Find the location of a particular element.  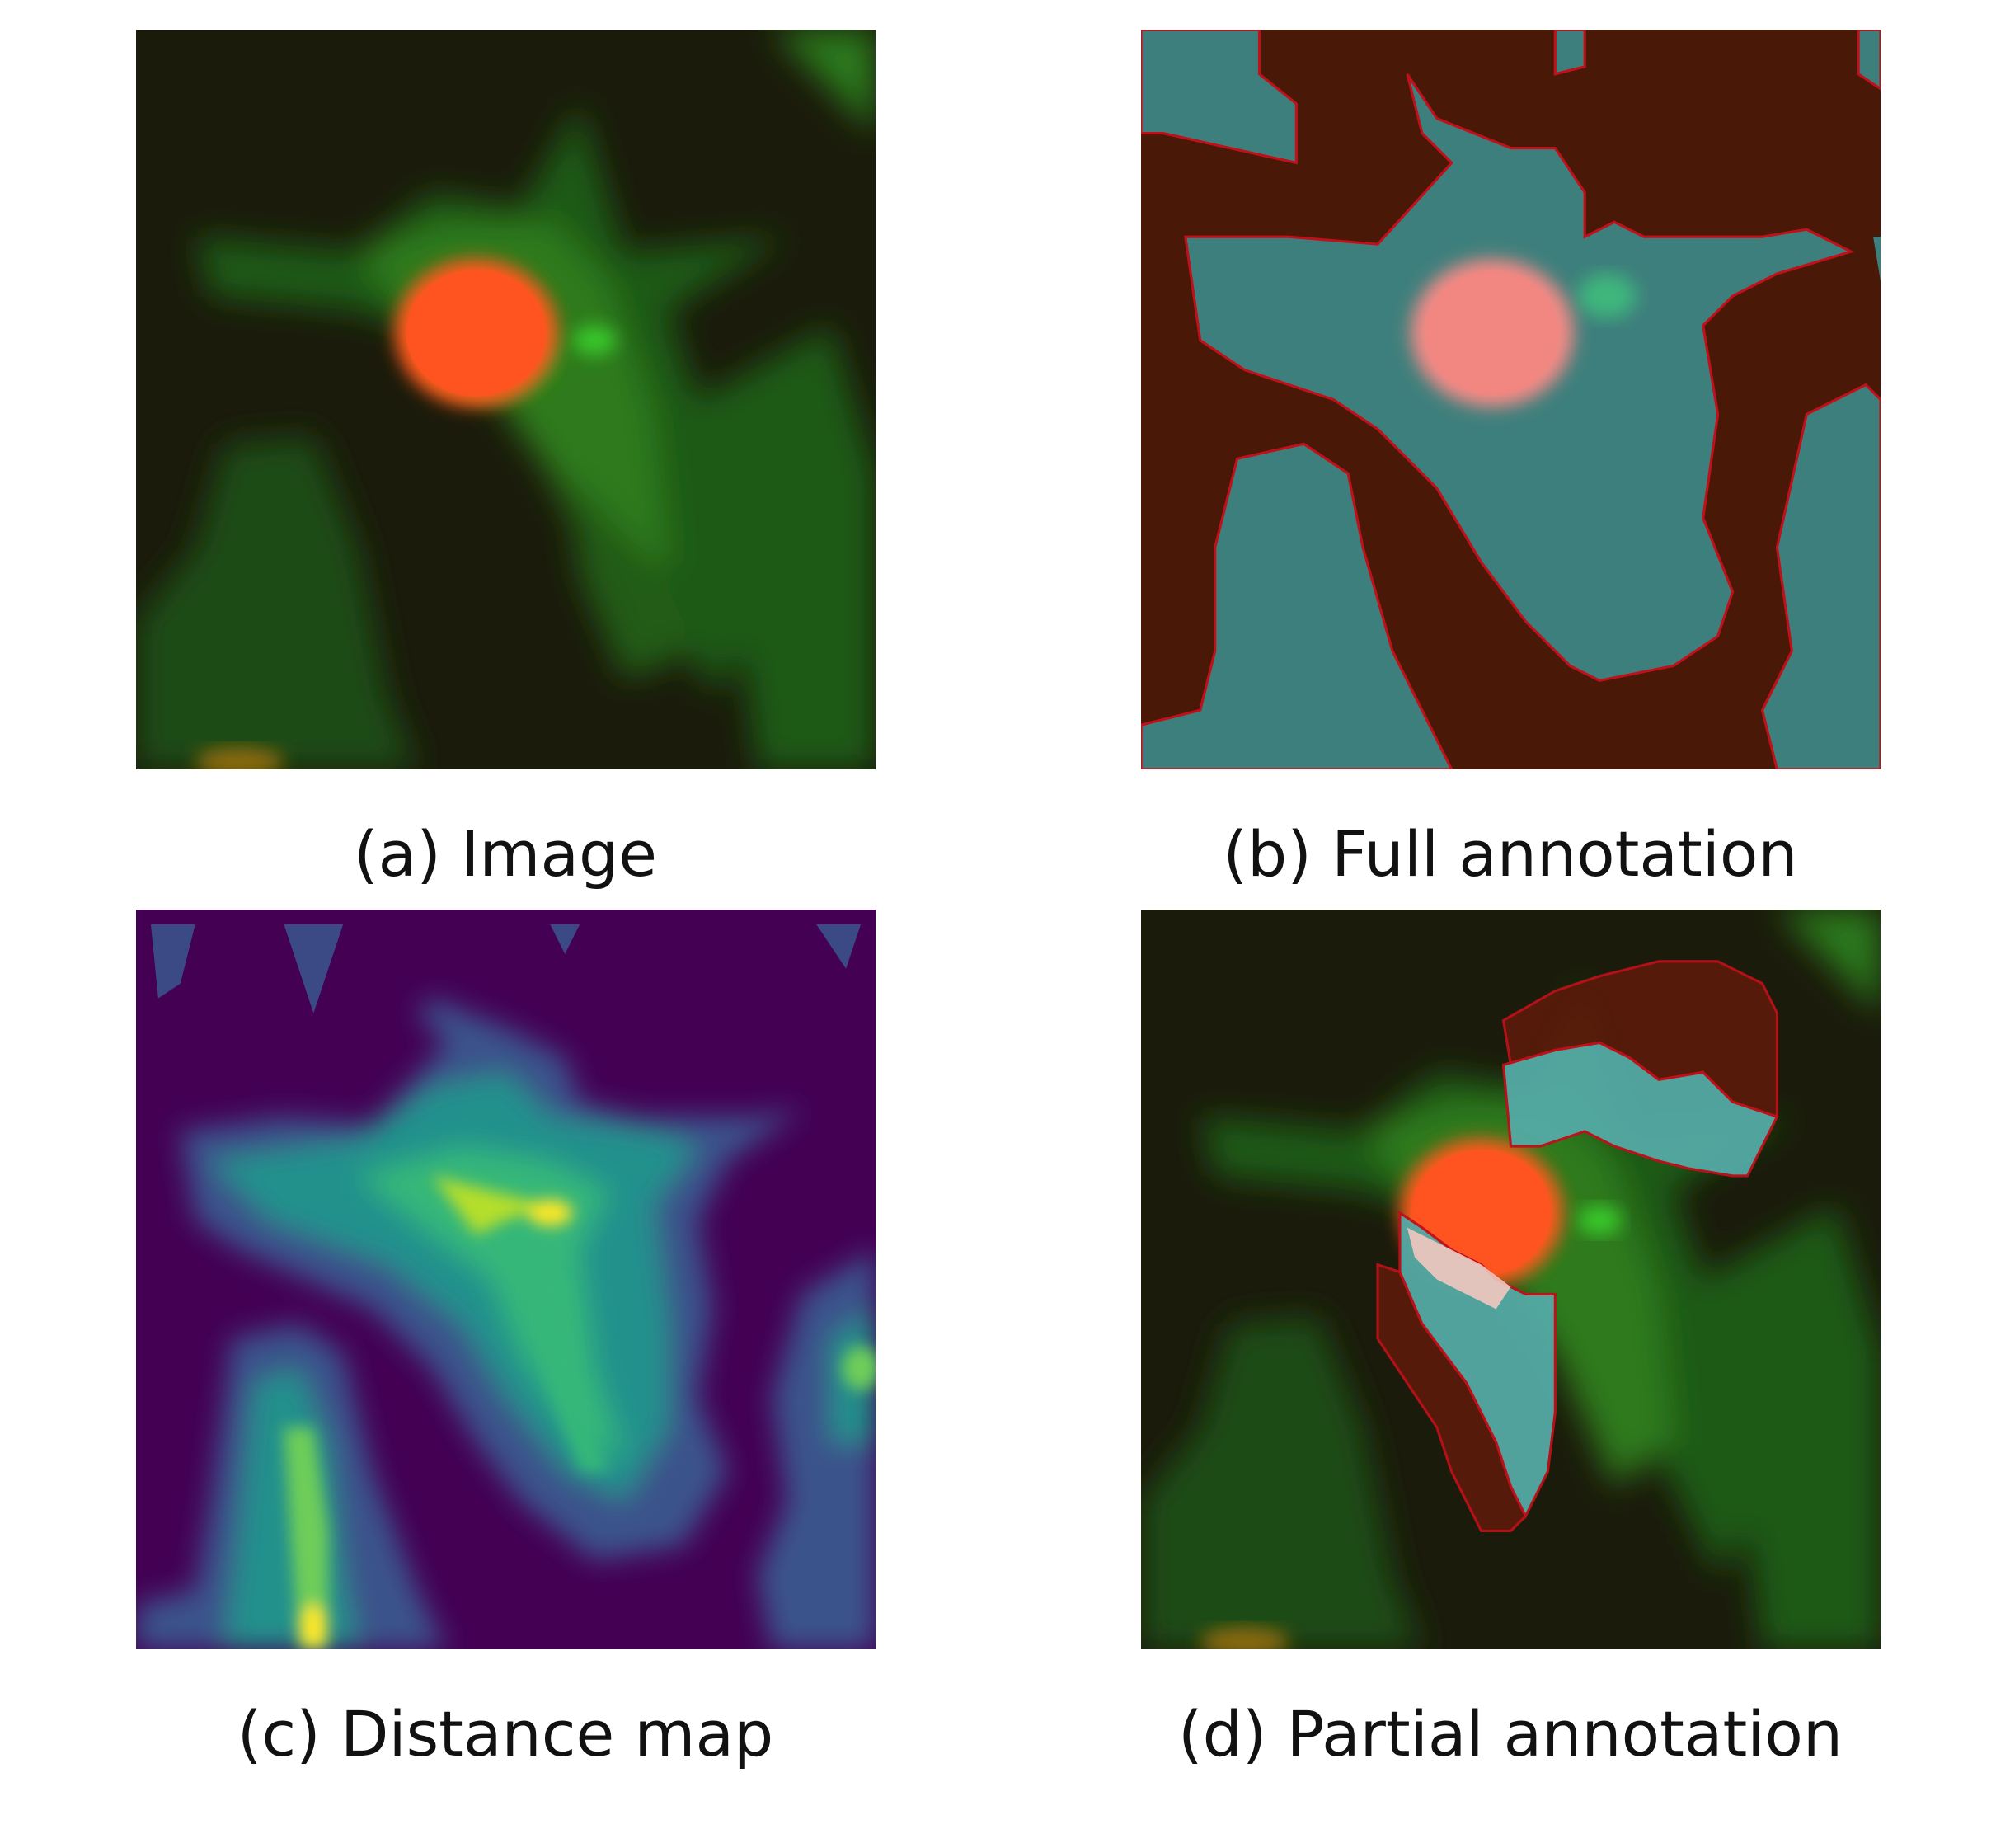

full-annotation-panel is located at coordinates (1511, 399).